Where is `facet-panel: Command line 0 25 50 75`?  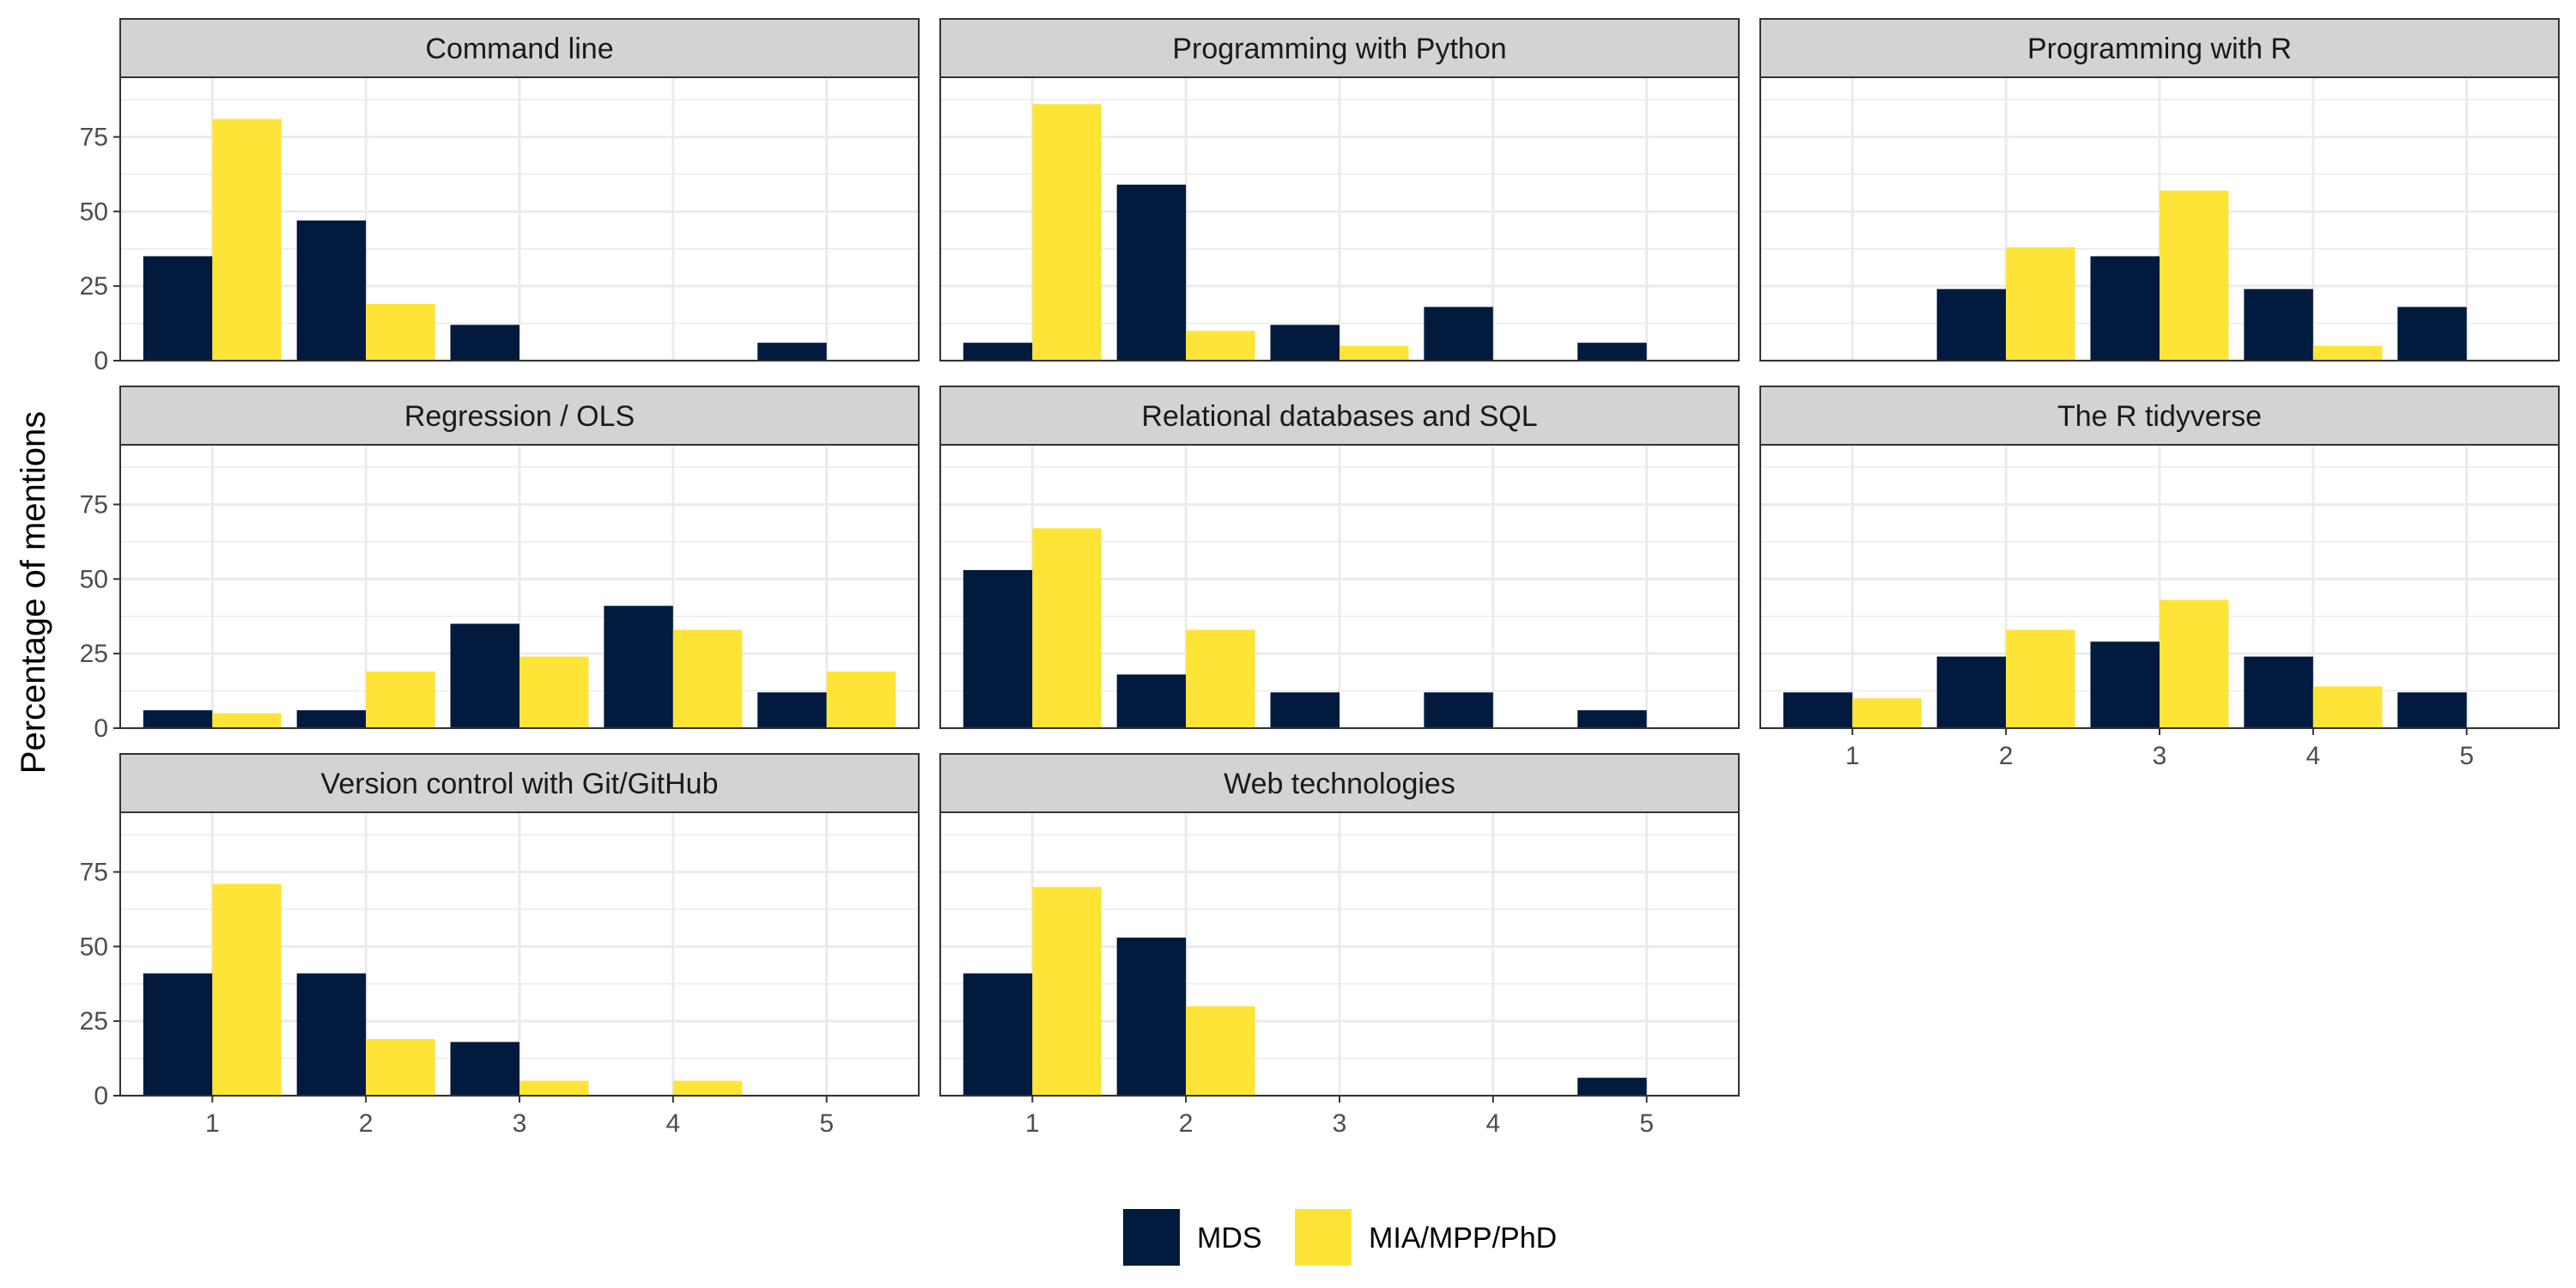
facet-panel: Command line 0 25 50 75 is located at coordinates (500, 197).